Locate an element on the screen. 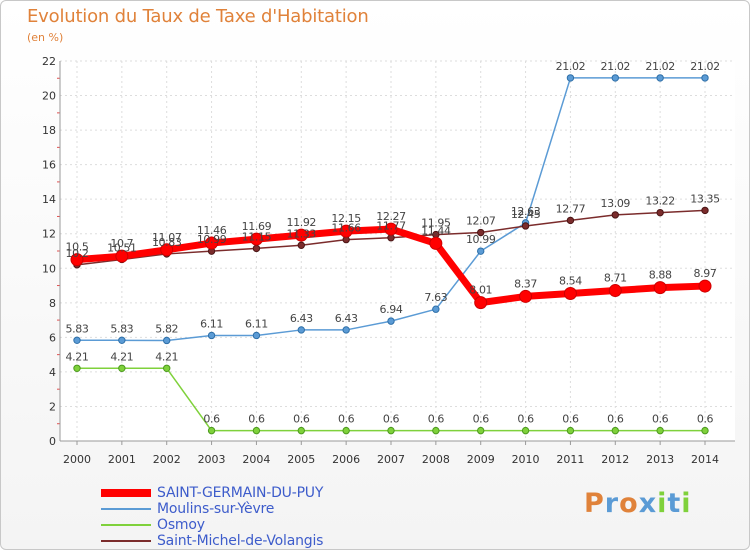 Image resolution: width=750 pixels, height=550 pixels. data-label: 12.07 is located at coordinates (481, 221).